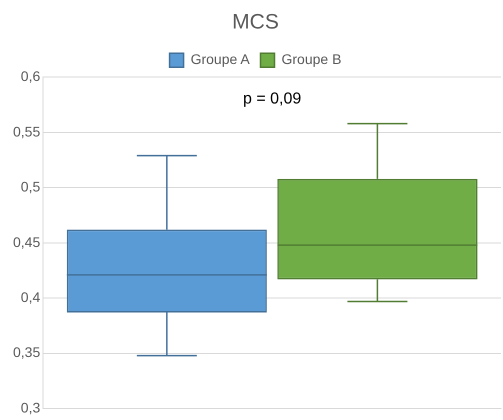  I want to click on y-tick-label: 0,6, so click(30, 76).